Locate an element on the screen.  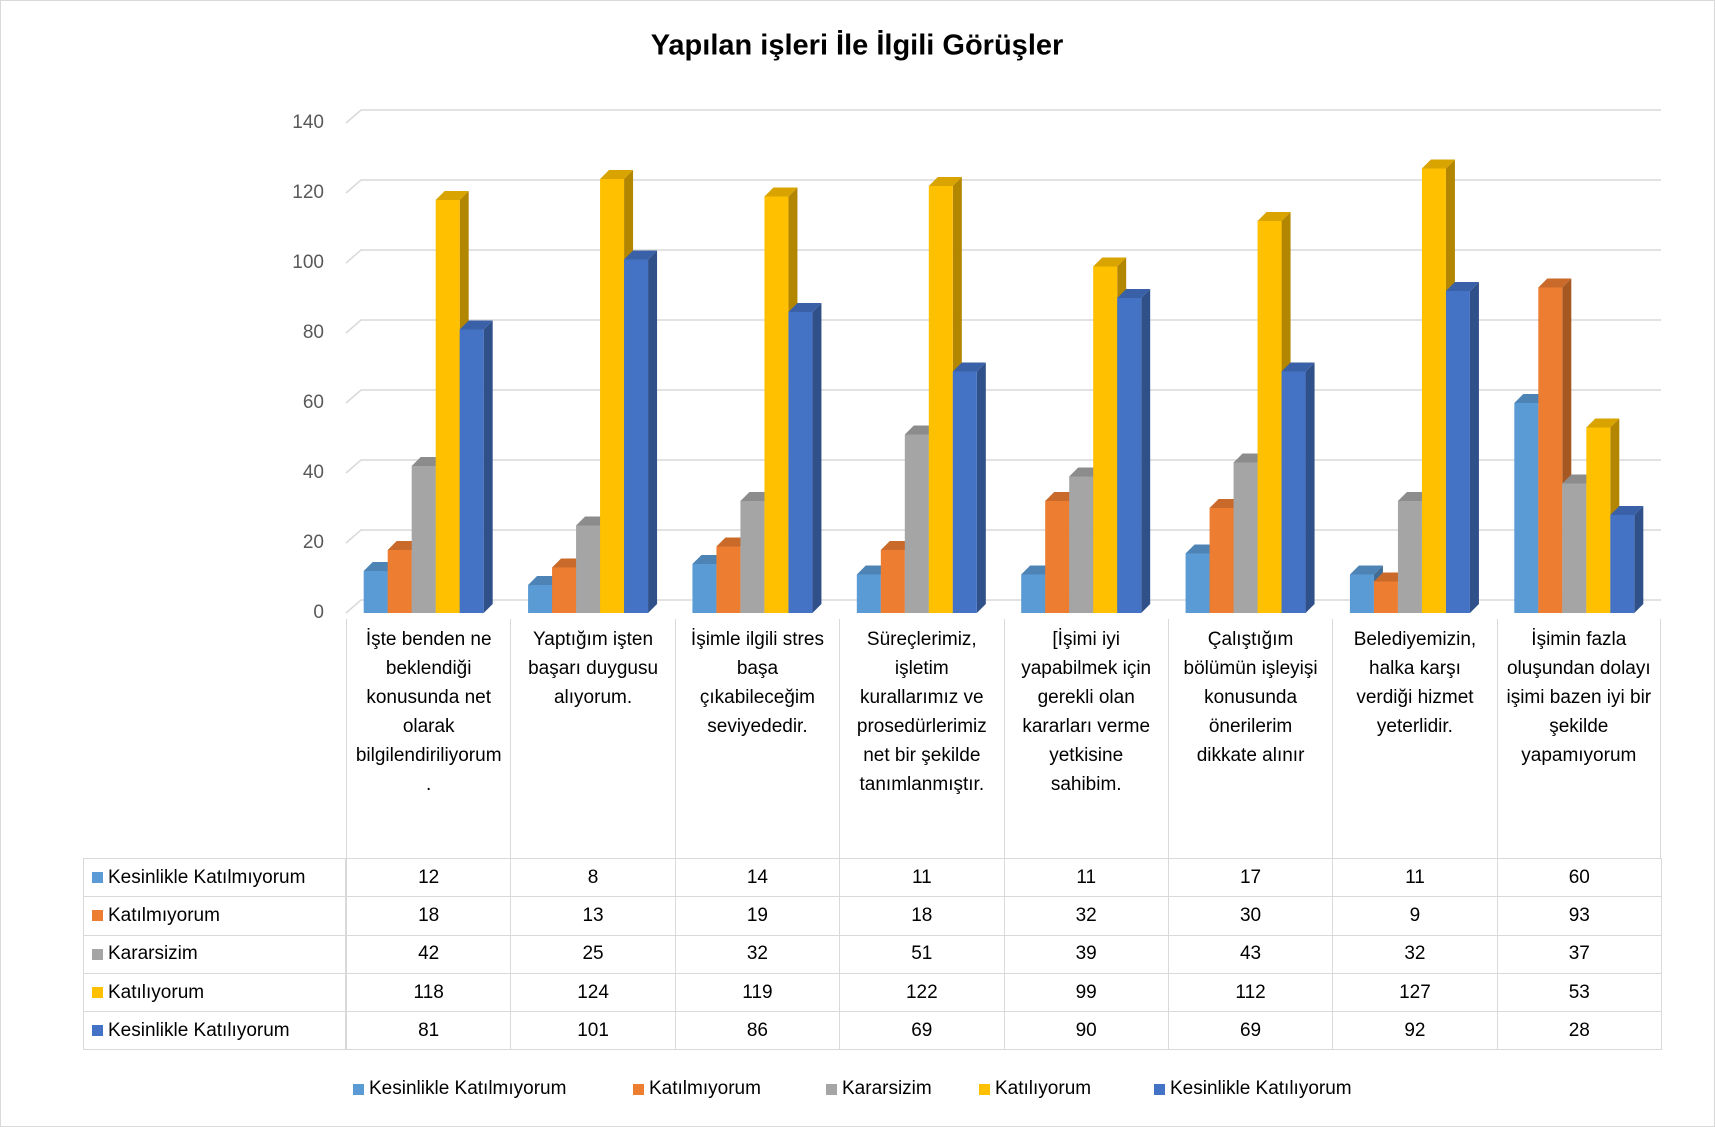
table-value: 124 is located at coordinates (593, 992).